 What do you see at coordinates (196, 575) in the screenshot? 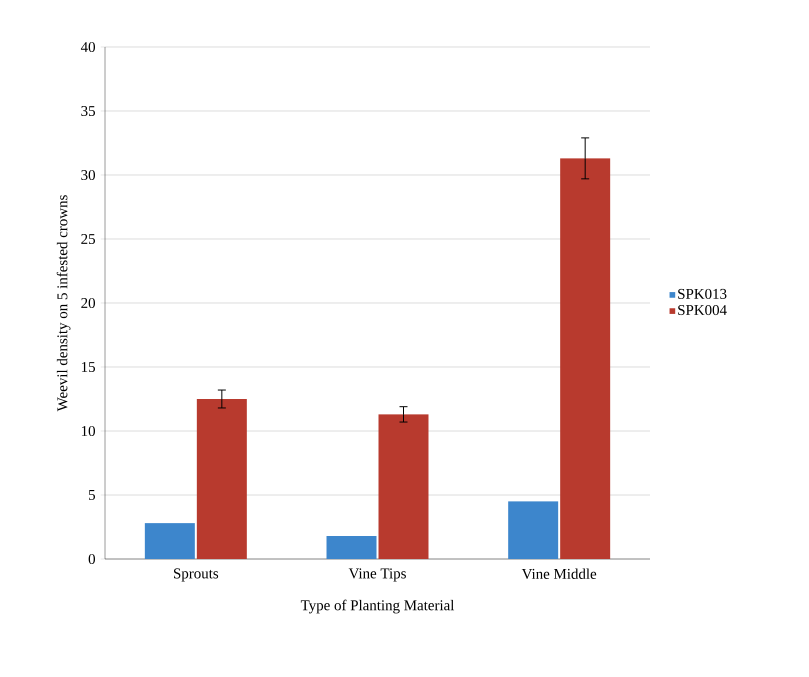
I see `x-tick-label: Sprouts` at bounding box center [196, 575].